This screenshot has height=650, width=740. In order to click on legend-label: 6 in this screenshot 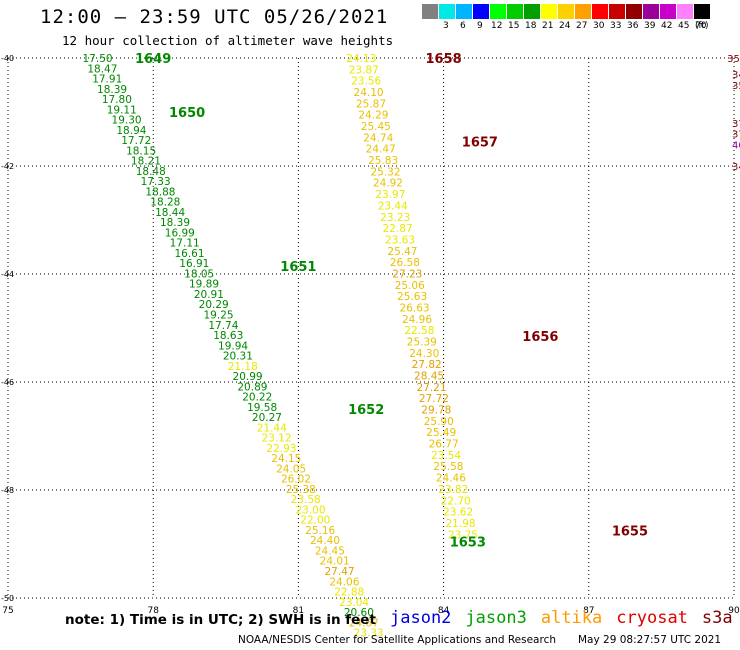, I will do `click(463, 26)`.